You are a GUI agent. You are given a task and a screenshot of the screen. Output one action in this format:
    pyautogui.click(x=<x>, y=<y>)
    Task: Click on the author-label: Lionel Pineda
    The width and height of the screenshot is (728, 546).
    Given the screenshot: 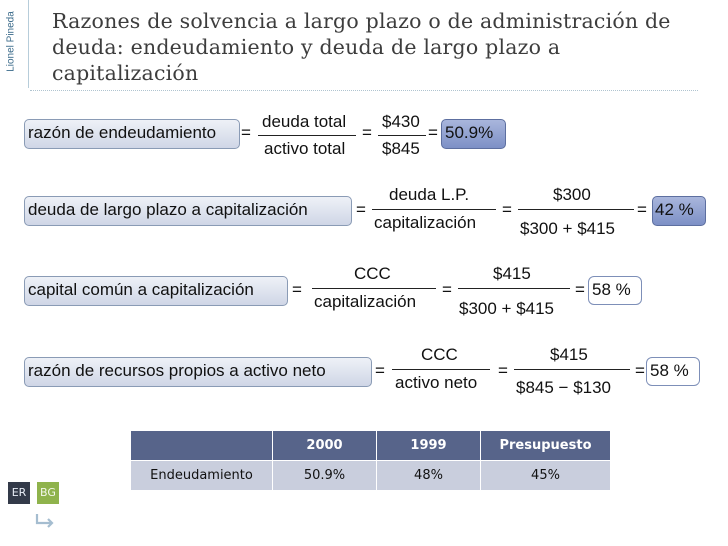 What is the action you would take?
    pyautogui.click(x=11, y=41)
    